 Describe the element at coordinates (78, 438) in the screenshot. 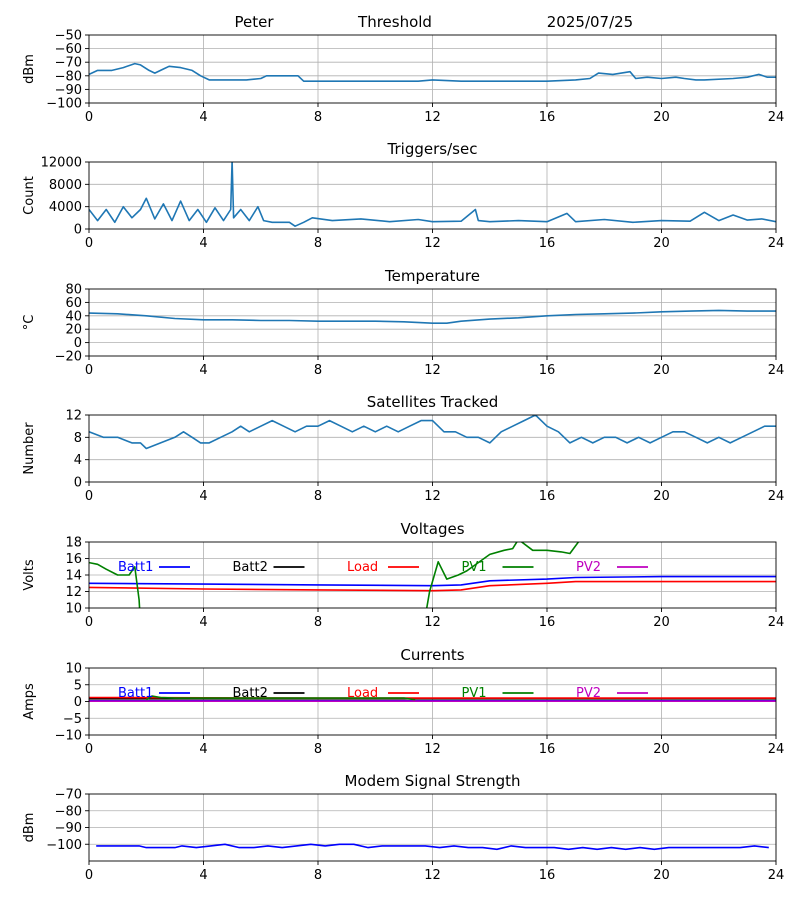

I see `y-tick-label: 8` at that location.